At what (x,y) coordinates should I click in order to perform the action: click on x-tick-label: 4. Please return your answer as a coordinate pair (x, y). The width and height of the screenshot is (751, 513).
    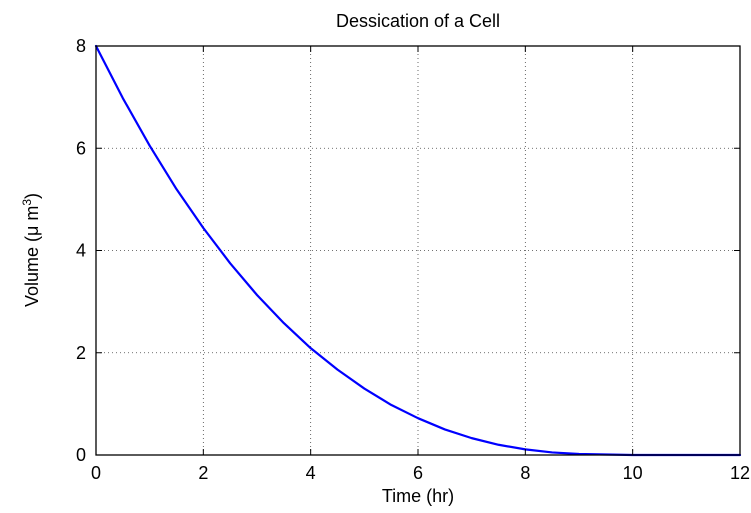
    Looking at the image, I should click on (311, 473).